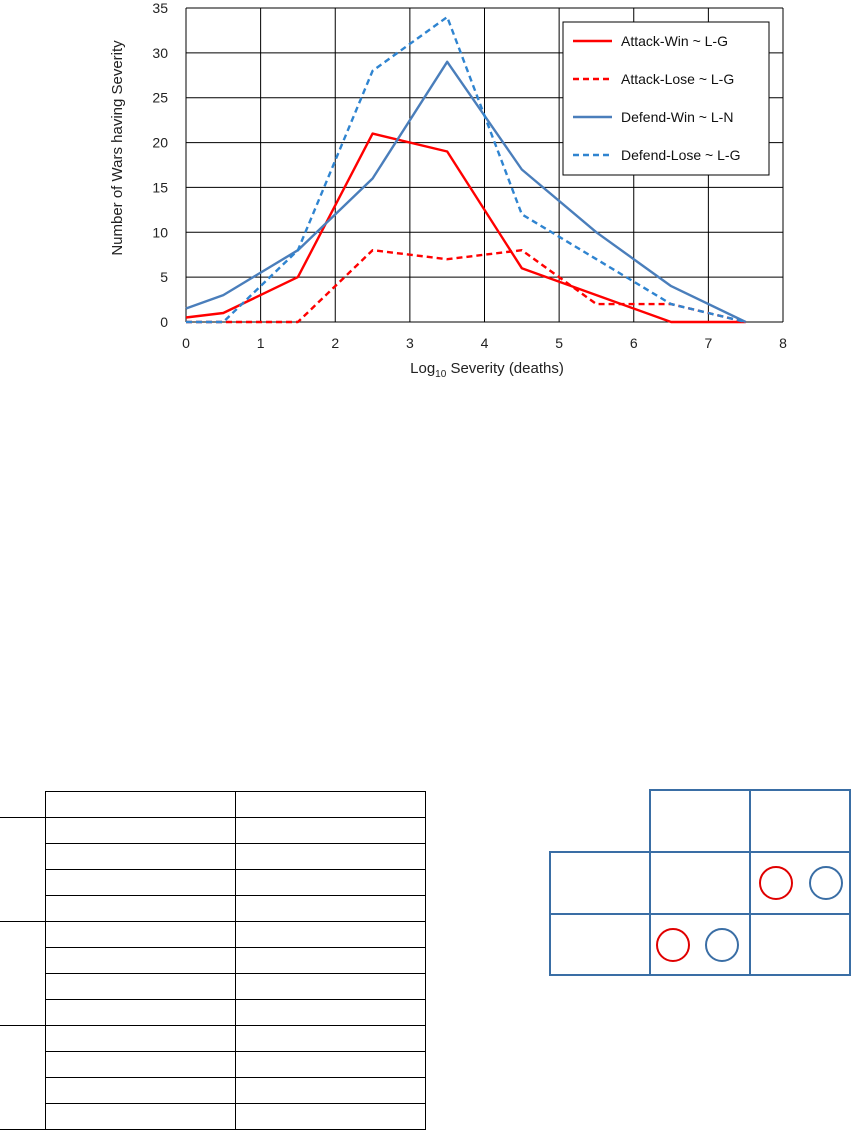  What do you see at coordinates (485, 343) in the screenshot?
I see `x-tick-label: 4` at bounding box center [485, 343].